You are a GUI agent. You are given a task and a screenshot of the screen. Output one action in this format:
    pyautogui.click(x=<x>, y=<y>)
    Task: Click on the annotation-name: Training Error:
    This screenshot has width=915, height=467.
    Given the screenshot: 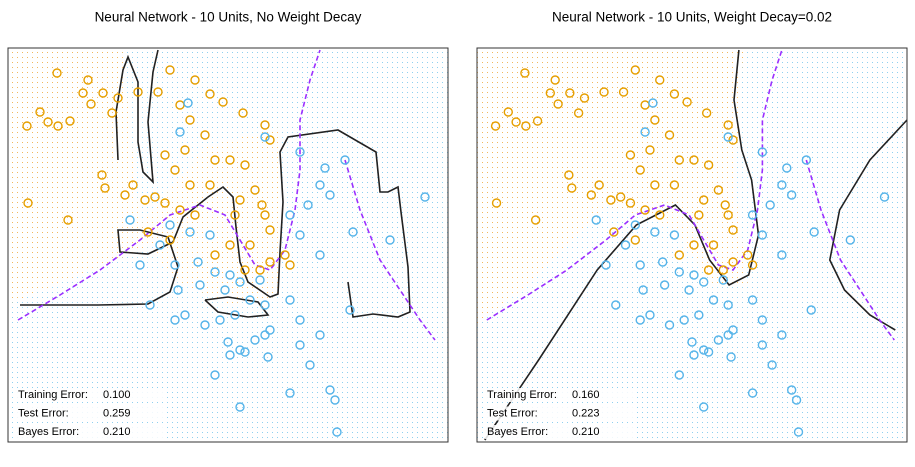 What is the action you would take?
    pyautogui.click(x=53, y=395)
    